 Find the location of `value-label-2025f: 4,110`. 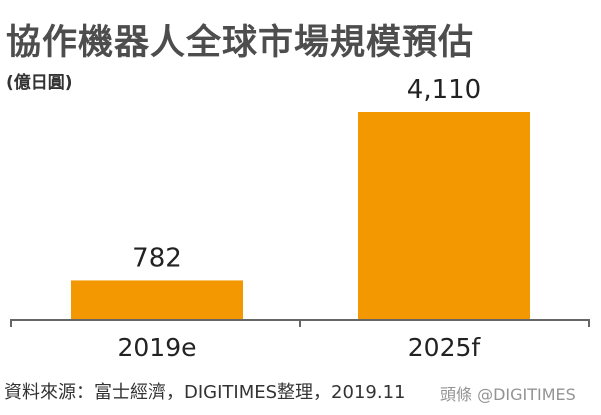

value-label-2025f: 4,110 is located at coordinates (444, 90).